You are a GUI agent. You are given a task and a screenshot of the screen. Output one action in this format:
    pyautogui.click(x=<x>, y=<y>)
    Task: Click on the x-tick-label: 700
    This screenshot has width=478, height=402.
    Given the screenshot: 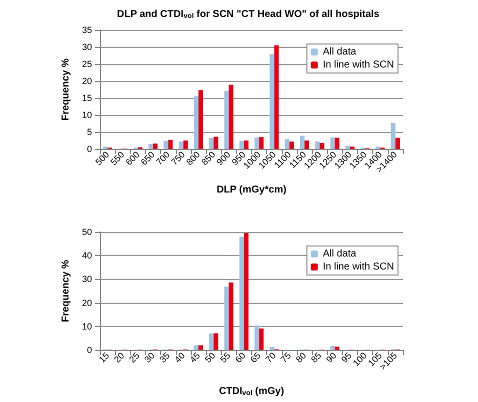 What is the action you would take?
    pyautogui.click(x=163, y=158)
    